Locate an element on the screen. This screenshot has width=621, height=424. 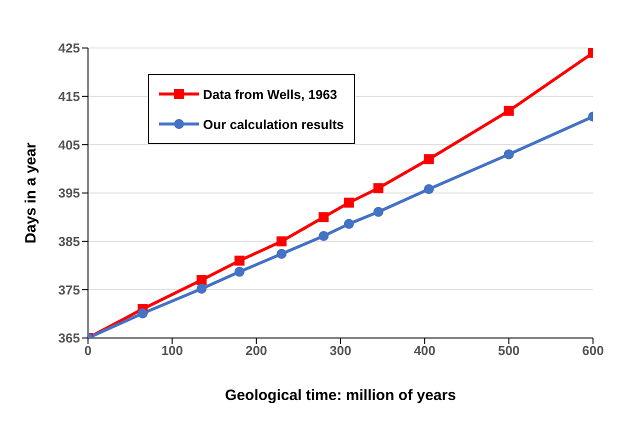
y-tick-label: 385 is located at coordinates (69, 241).